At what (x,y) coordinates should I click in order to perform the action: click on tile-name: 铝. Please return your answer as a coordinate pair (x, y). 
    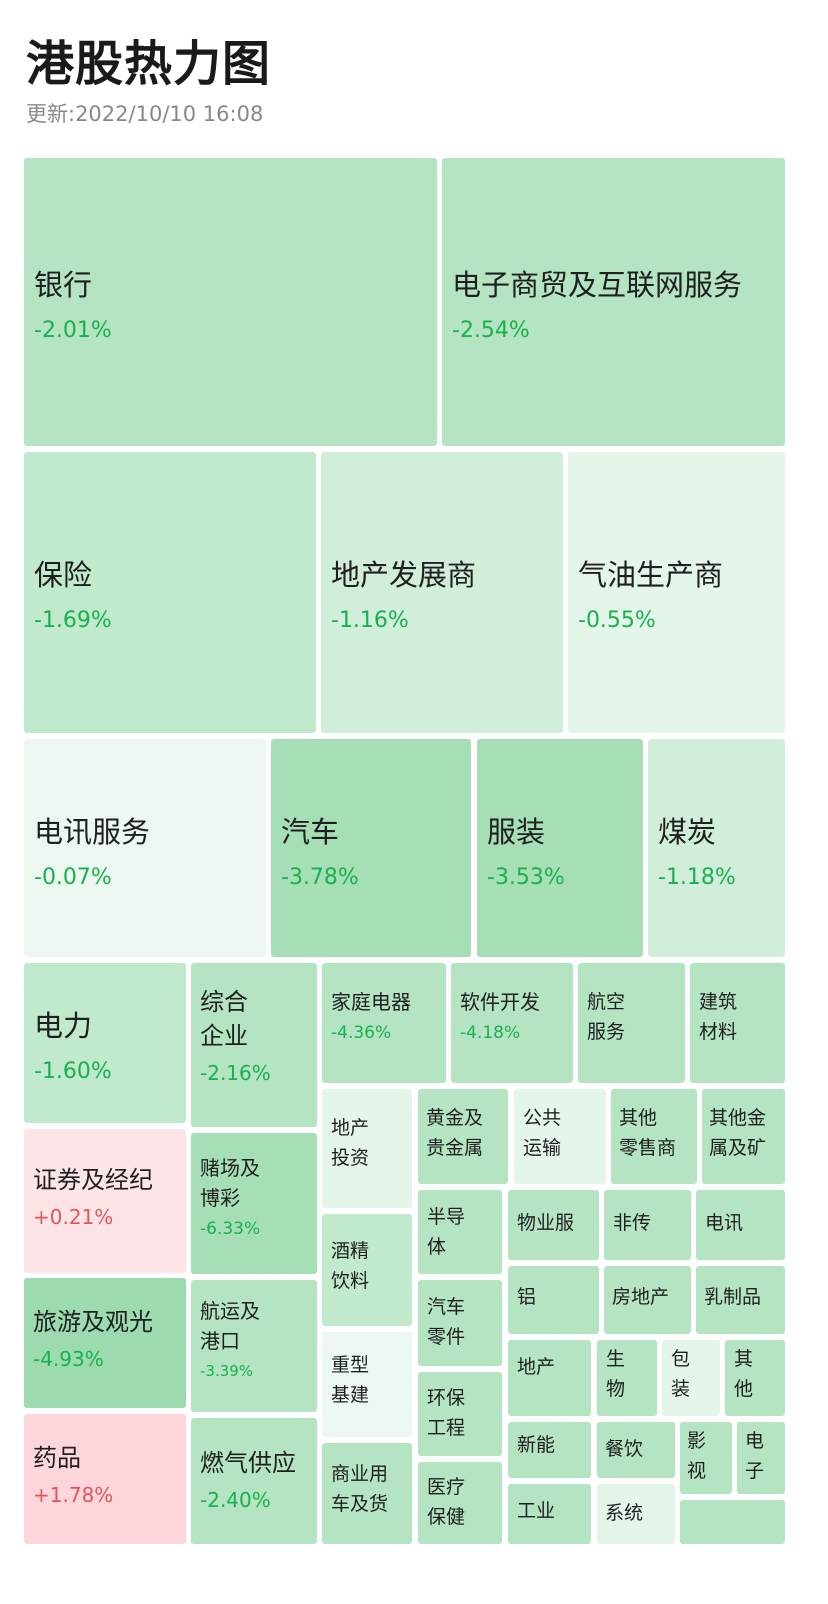
    Looking at the image, I should click on (527, 1297).